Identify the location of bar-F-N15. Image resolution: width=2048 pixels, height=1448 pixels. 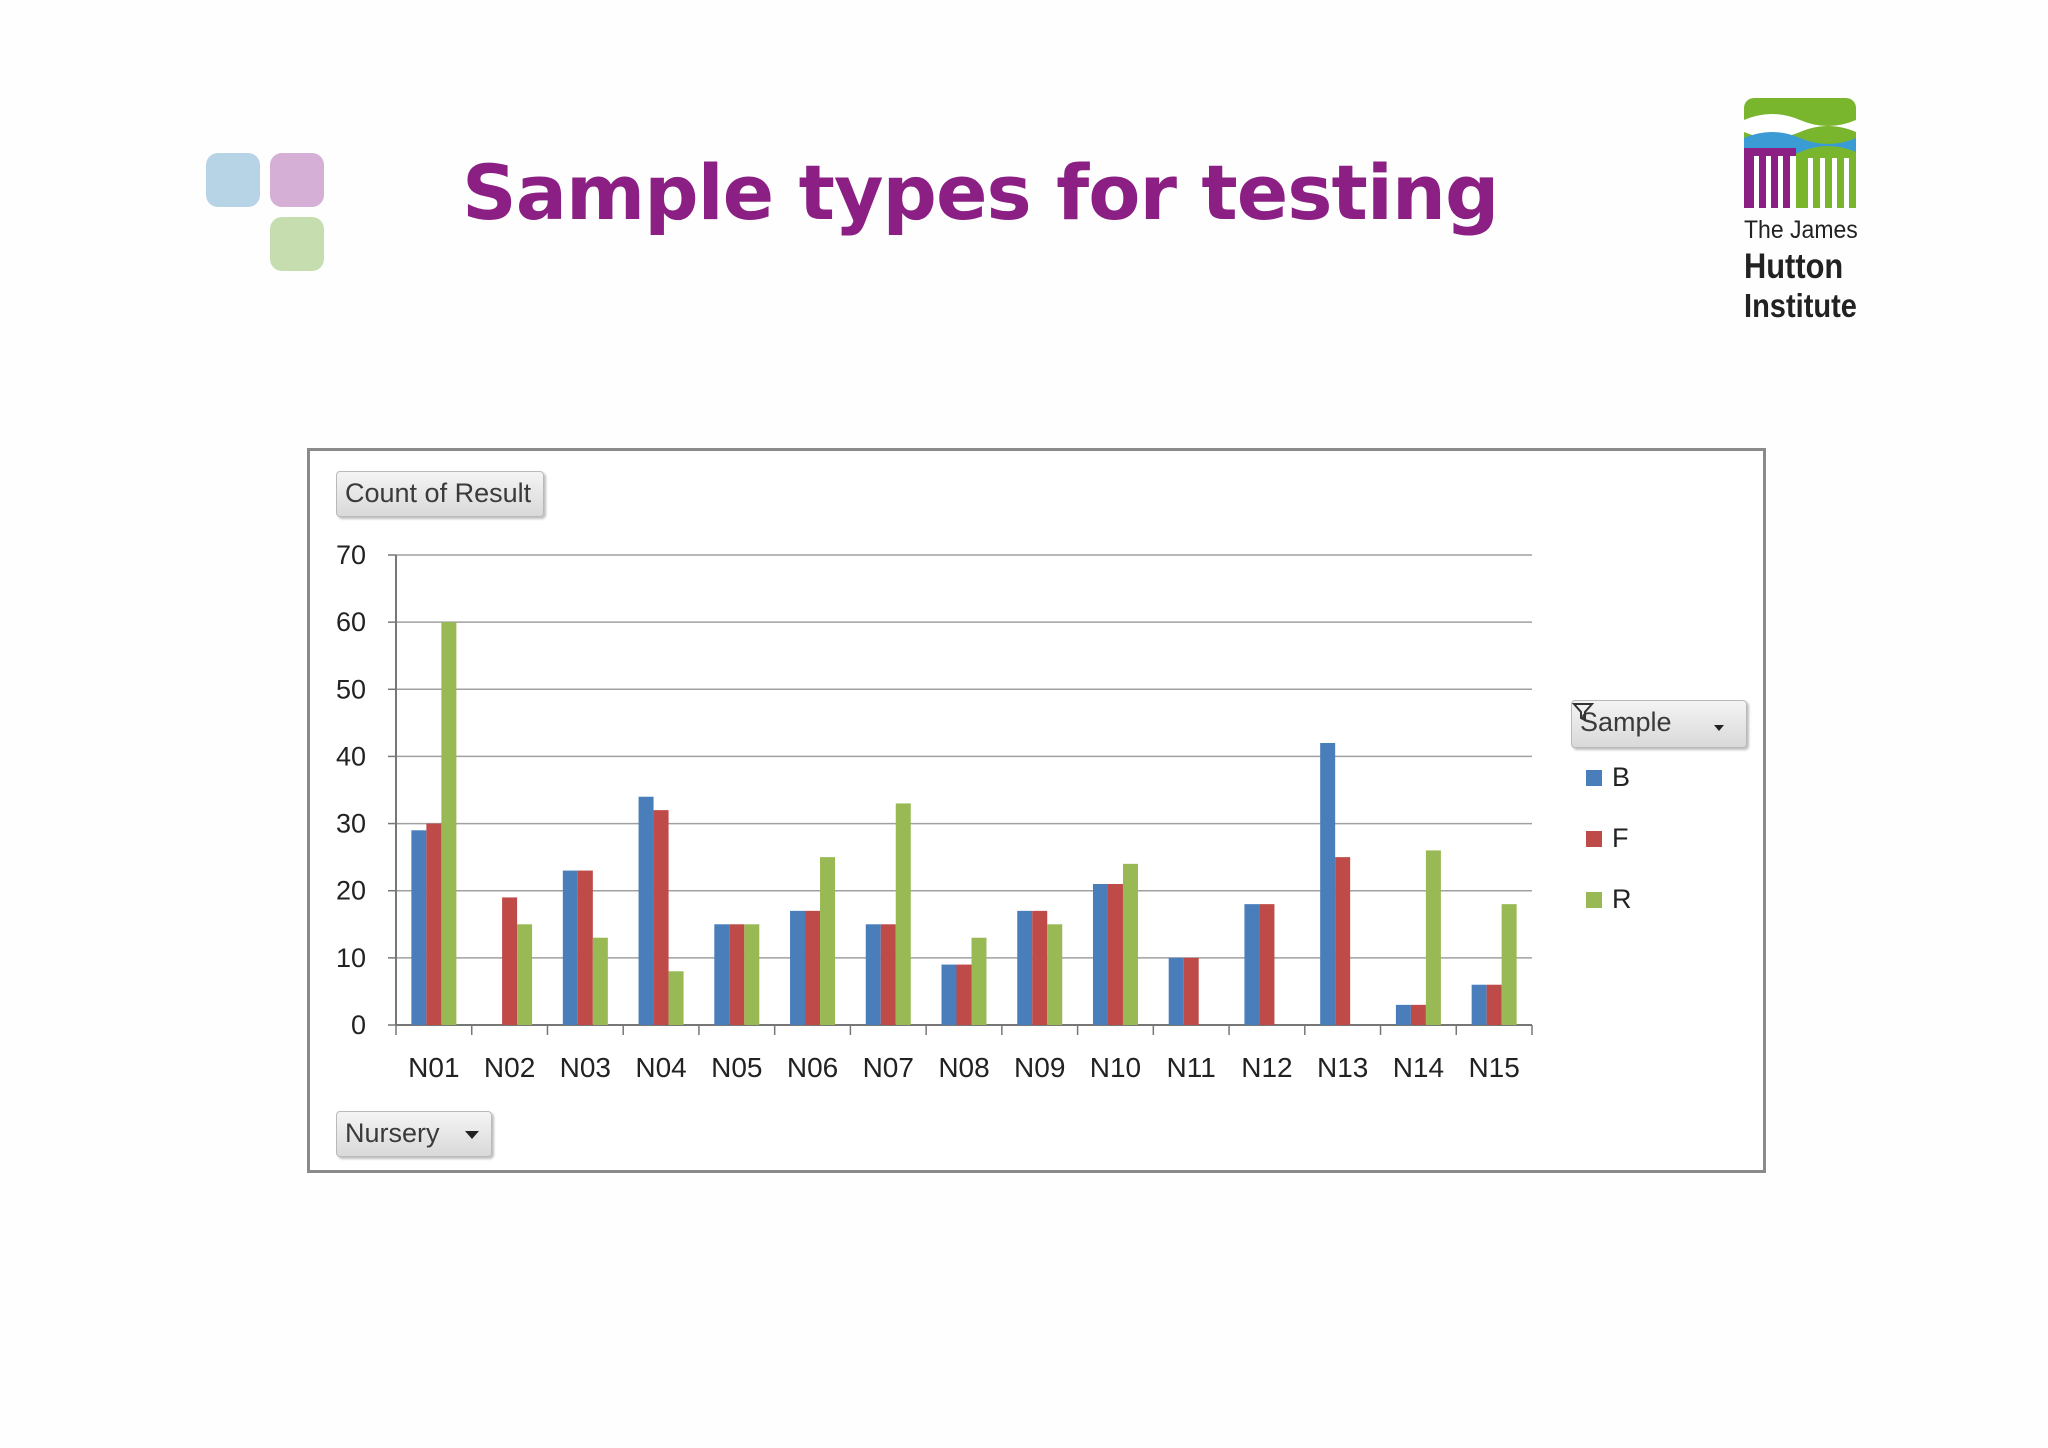
(1494, 1004).